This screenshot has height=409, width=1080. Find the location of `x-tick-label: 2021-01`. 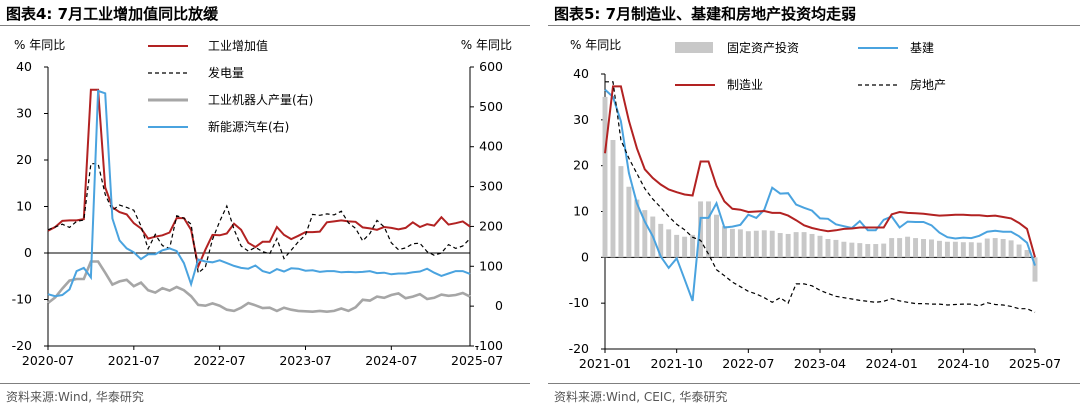

x-tick-label: 2021-01 is located at coordinates (605, 363).